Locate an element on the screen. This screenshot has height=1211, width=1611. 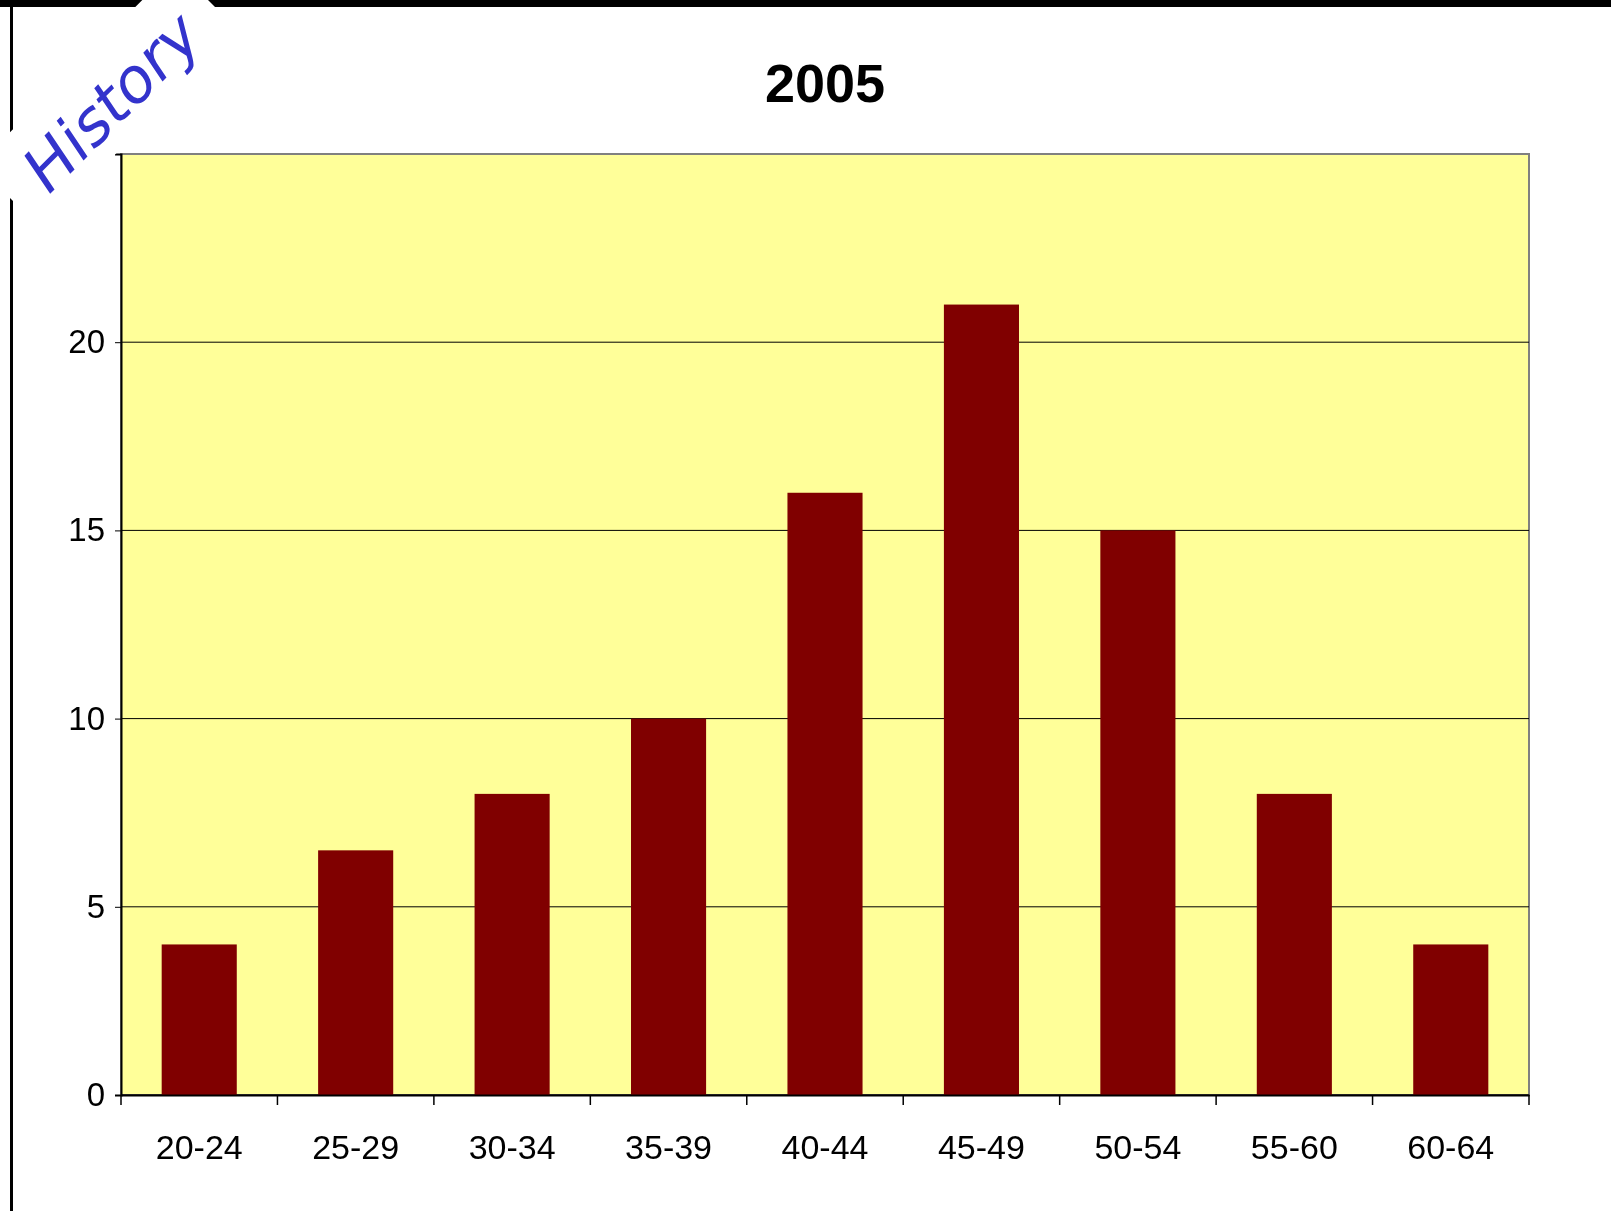
y-tick-label: 0 is located at coordinates (95, 1095).